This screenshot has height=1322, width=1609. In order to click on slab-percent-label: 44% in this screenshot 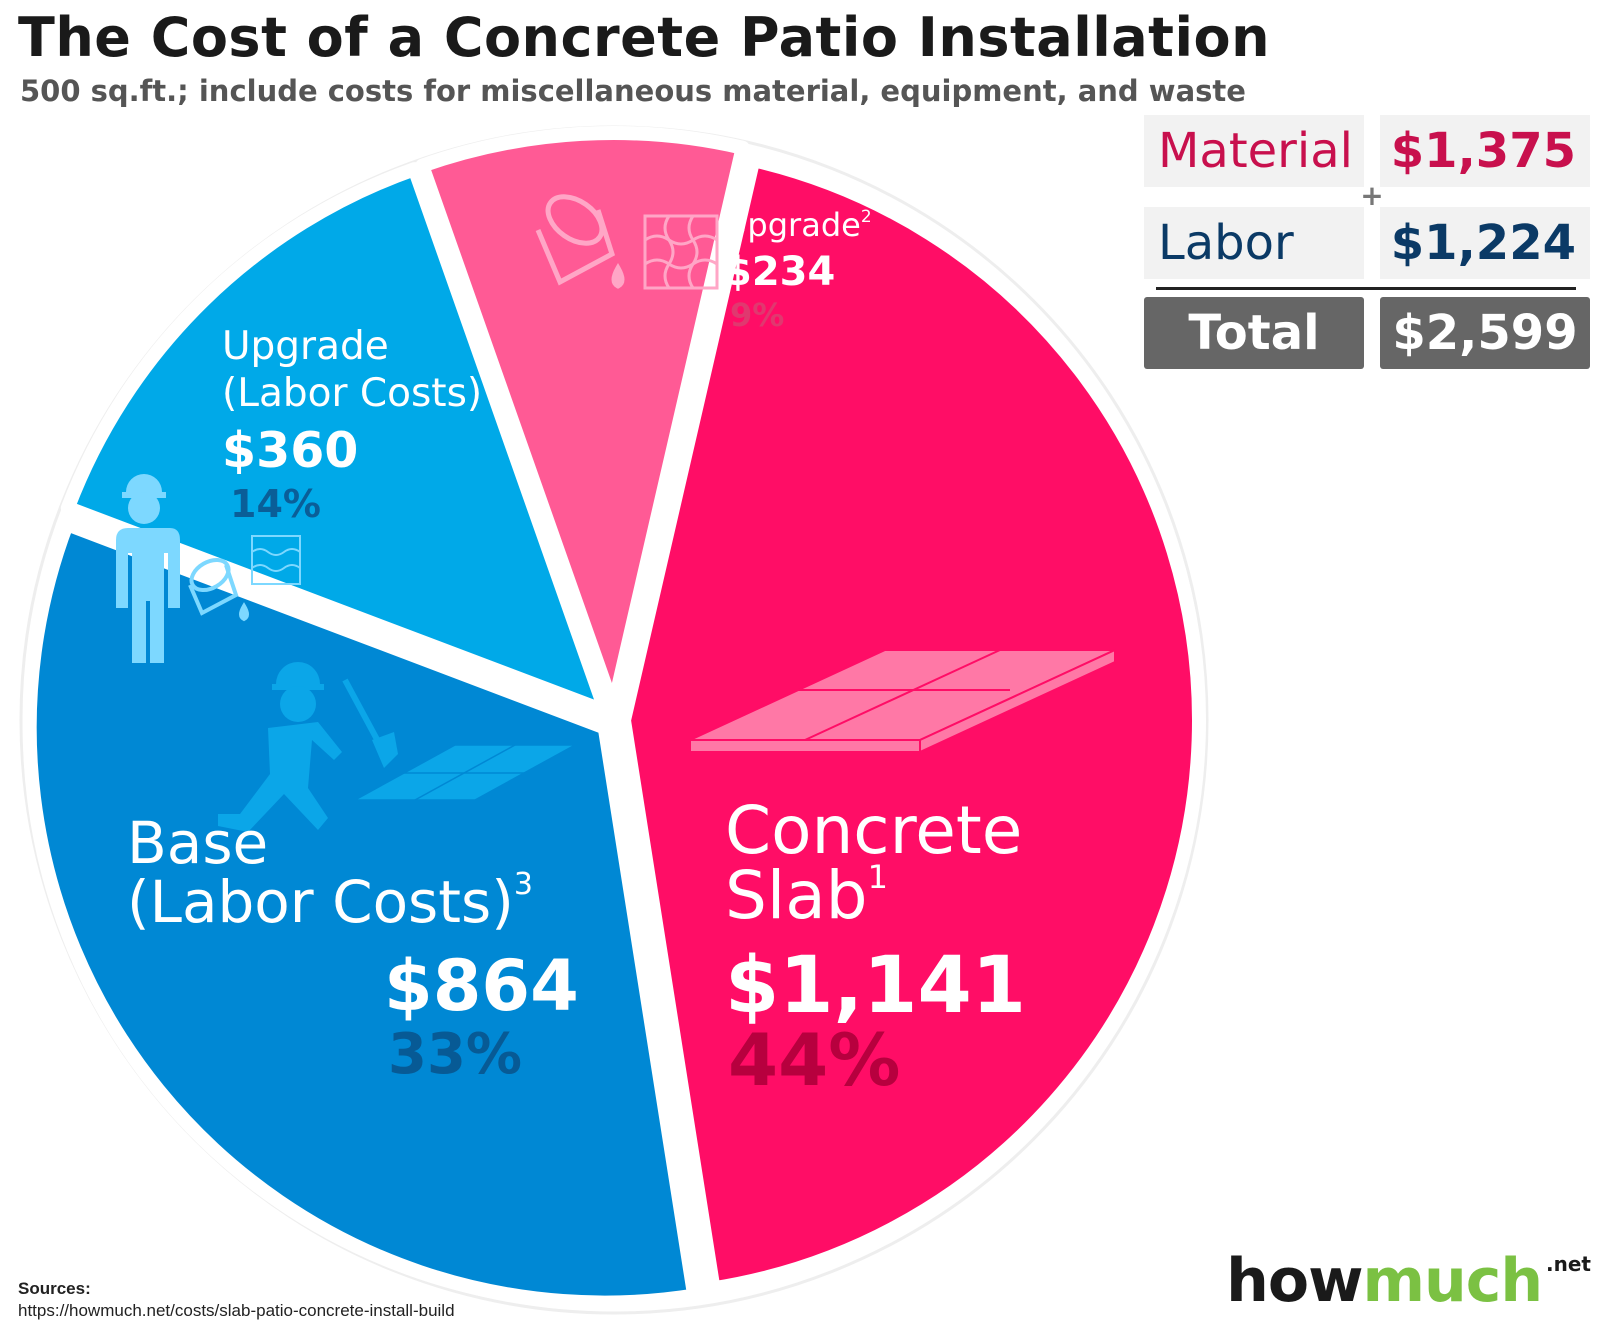, I will do `click(814, 1060)`.